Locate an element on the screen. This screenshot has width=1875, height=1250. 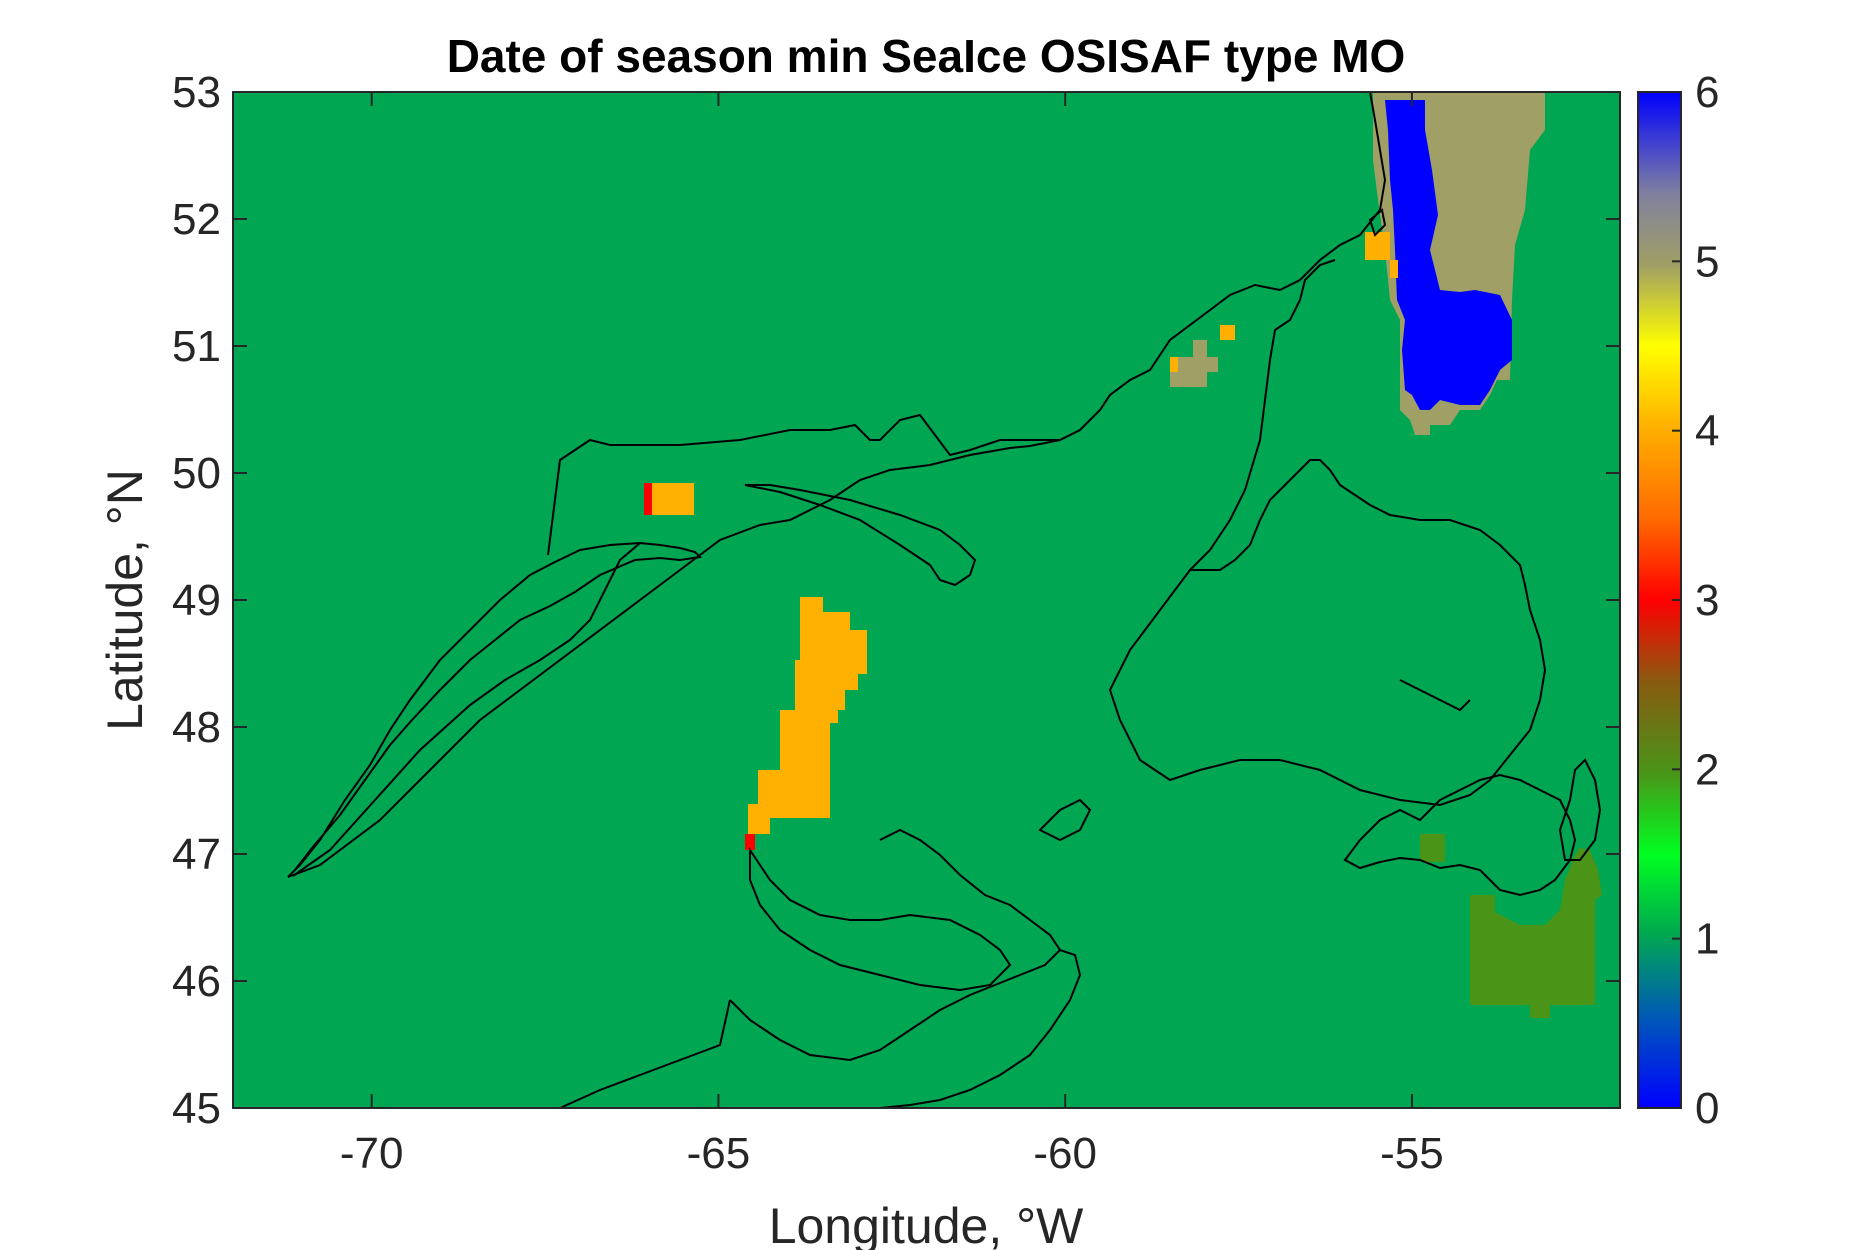
region-anticosti-red is located at coordinates (648, 499).